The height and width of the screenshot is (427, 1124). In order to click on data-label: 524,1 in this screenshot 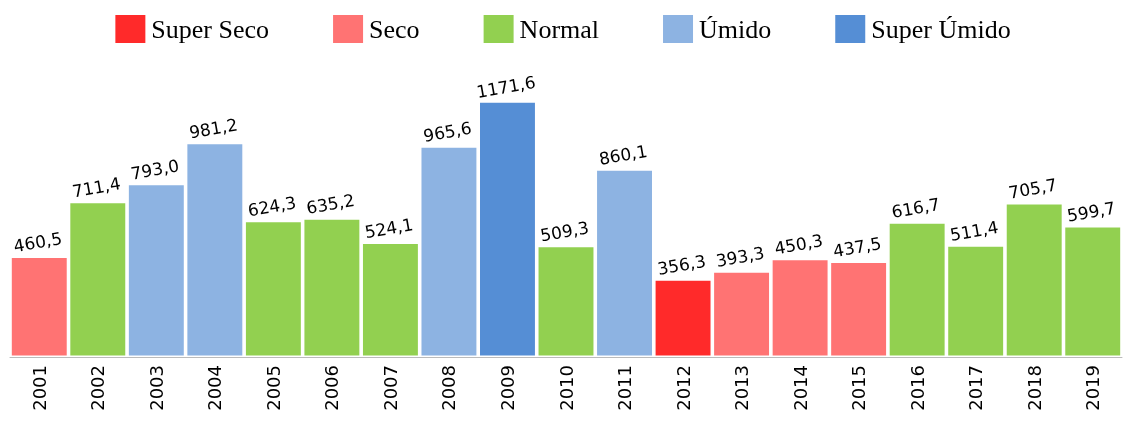, I will do `click(389, 228)`.